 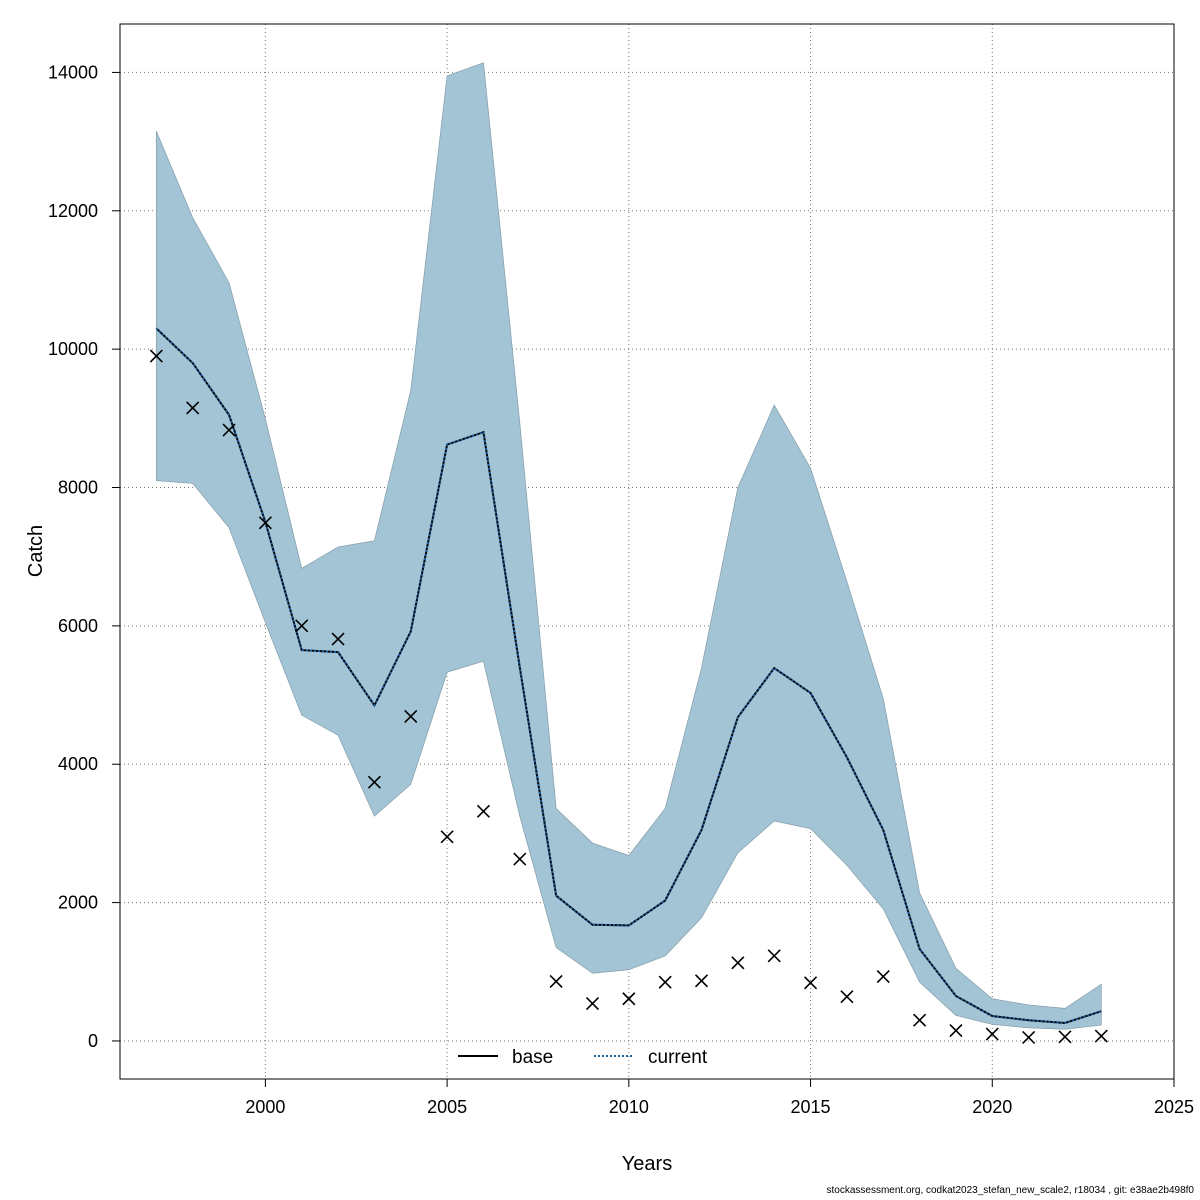 What do you see at coordinates (532, 1057) in the screenshot?
I see `legend-label-base: base` at bounding box center [532, 1057].